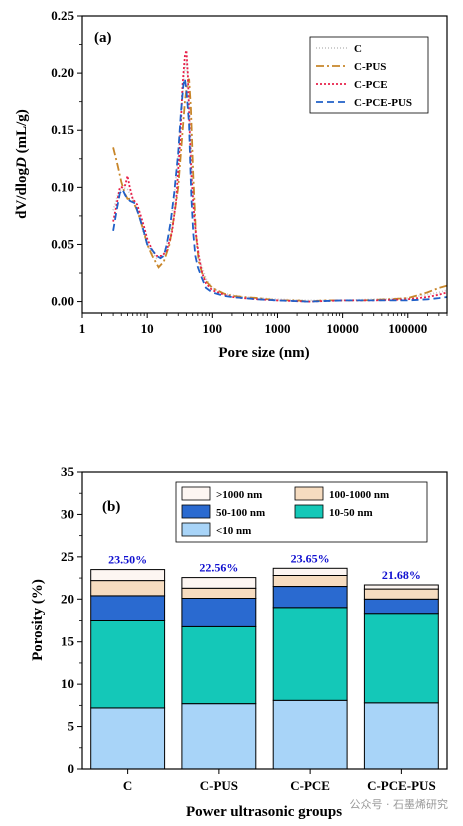 This screenshot has width=463, height=826. What do you see at coordinates (358, 49) in the screenshot?
I see `chart-a-legend-label-0: C` at bounding box center [358, 49].